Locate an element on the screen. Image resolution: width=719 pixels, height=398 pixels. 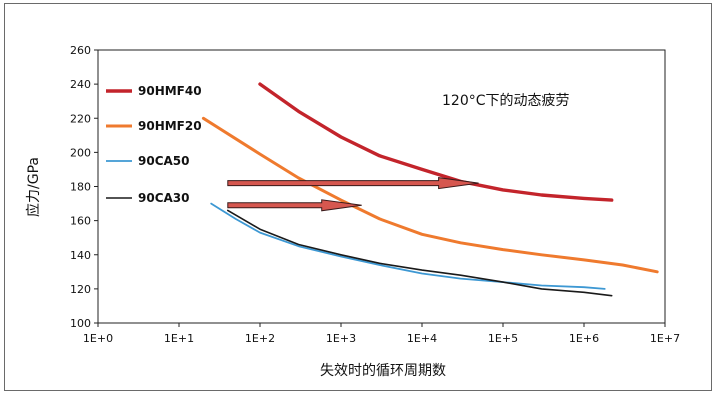
x-tick-label: 1E+6 is located at coordinates (584, 338).